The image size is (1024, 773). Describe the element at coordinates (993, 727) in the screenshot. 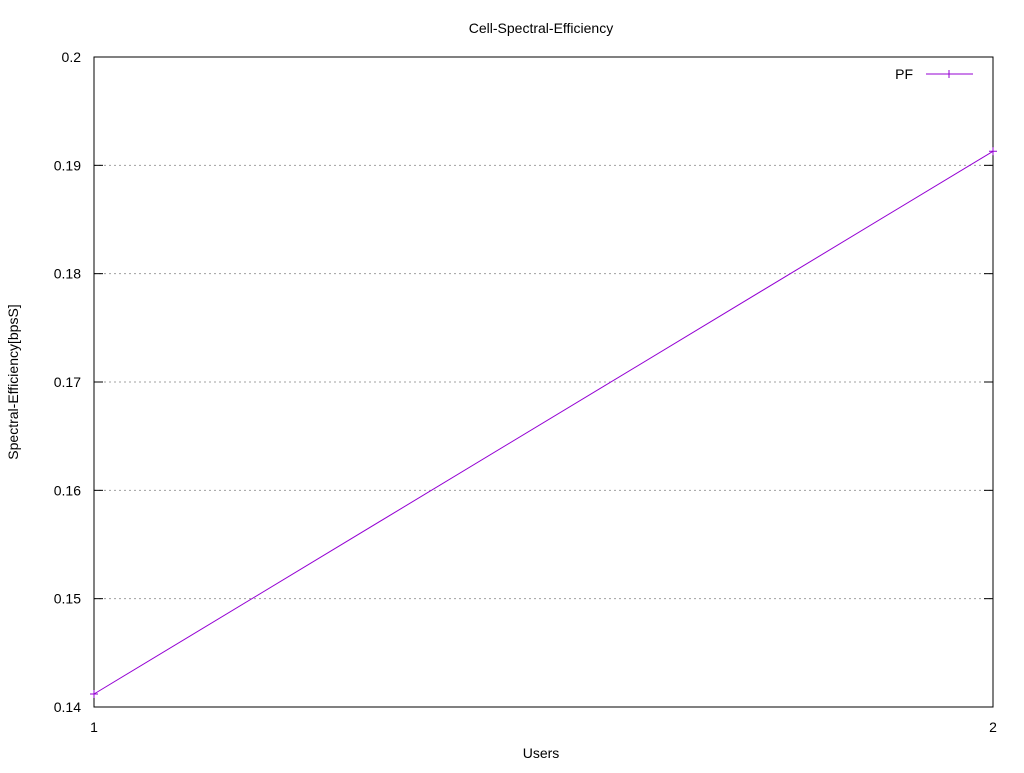

I see `x-tick-label: 2` at that location.